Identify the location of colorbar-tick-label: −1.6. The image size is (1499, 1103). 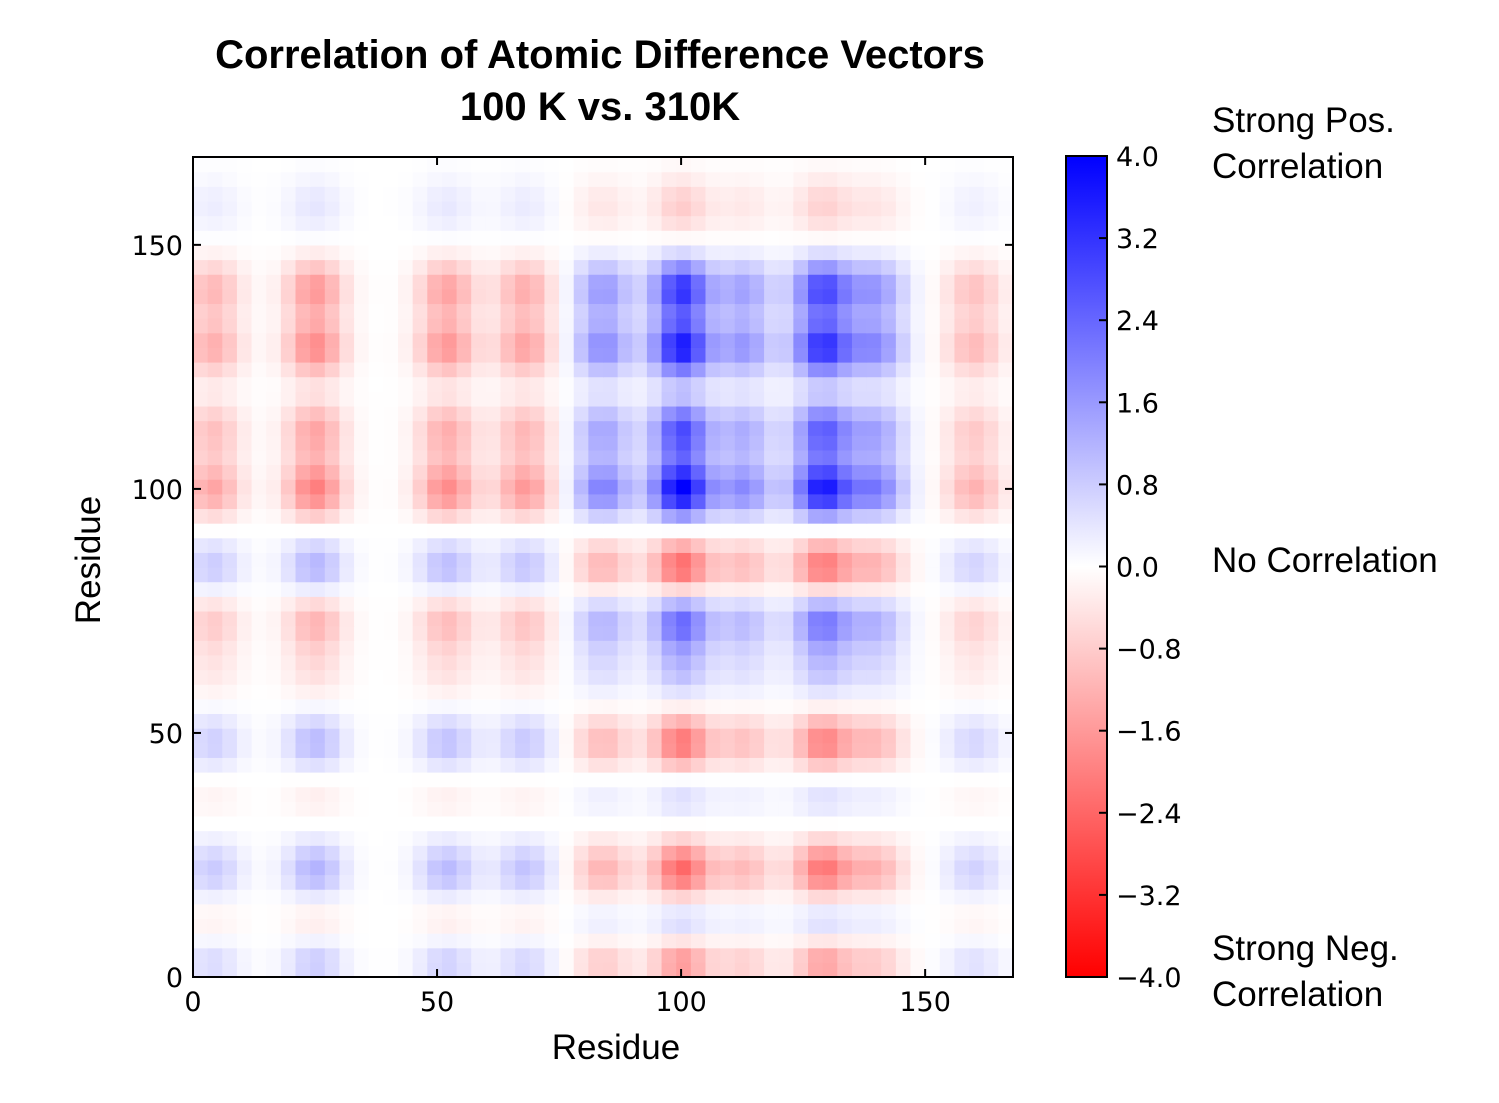
(1149, 732).